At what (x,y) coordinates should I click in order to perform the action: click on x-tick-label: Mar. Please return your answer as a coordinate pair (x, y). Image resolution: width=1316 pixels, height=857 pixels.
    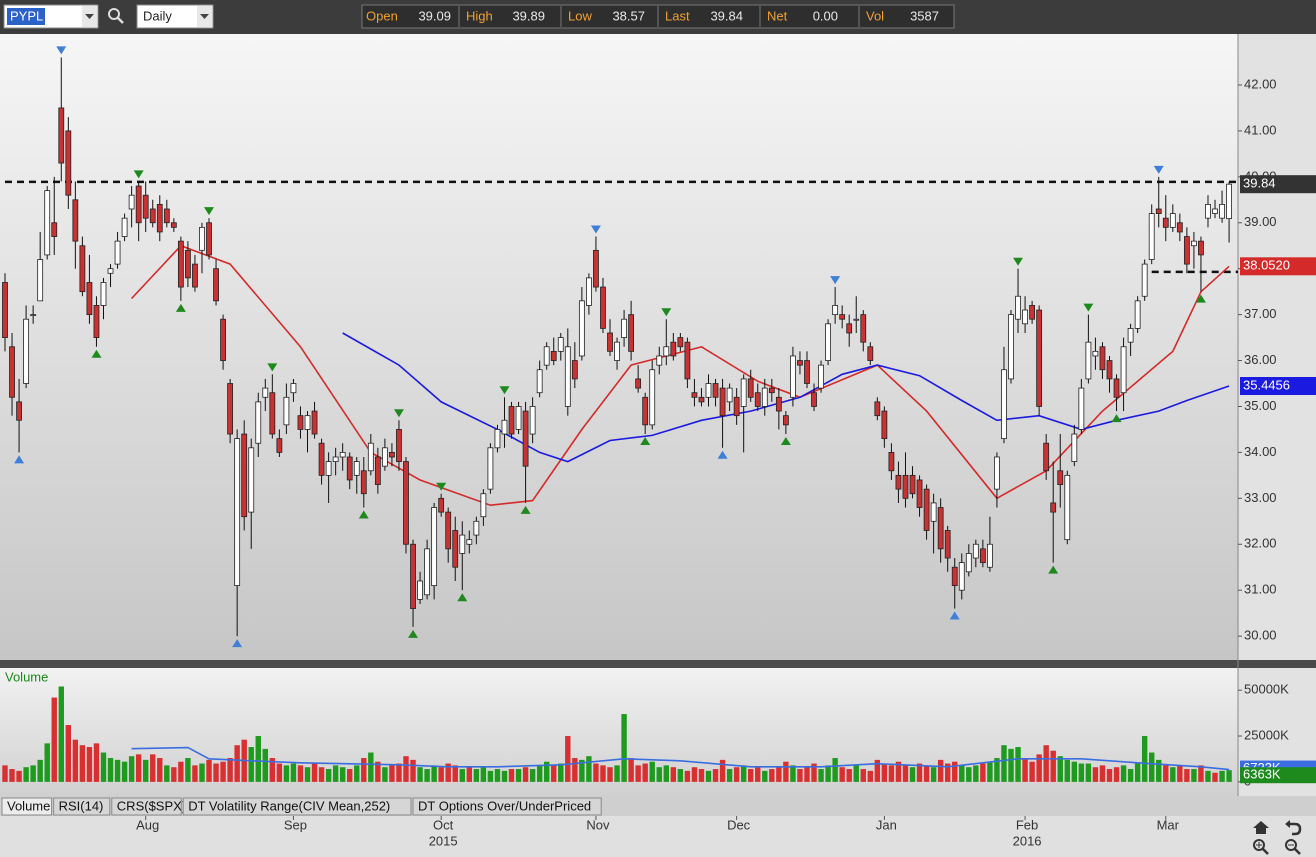
    Looking at the image, I should click on (1168, 824).